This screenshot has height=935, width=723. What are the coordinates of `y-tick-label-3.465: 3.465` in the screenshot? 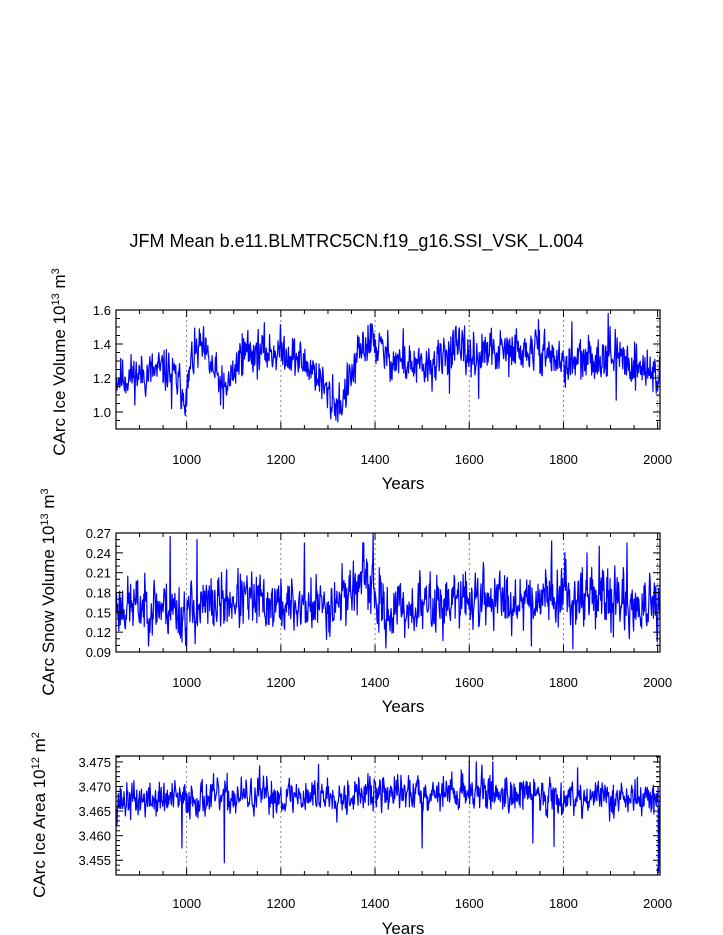 It's located at (94, 811).